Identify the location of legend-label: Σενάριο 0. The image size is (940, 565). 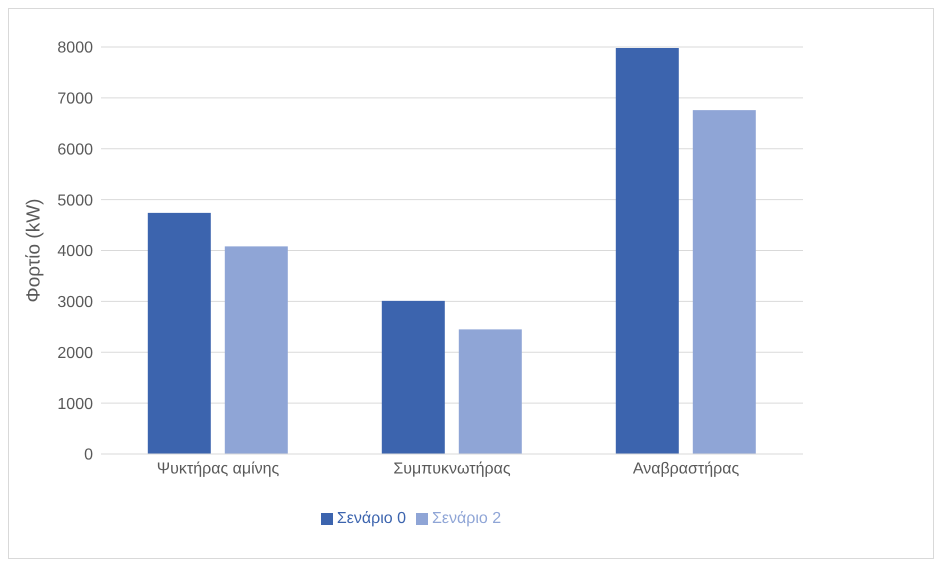
(371, 518).